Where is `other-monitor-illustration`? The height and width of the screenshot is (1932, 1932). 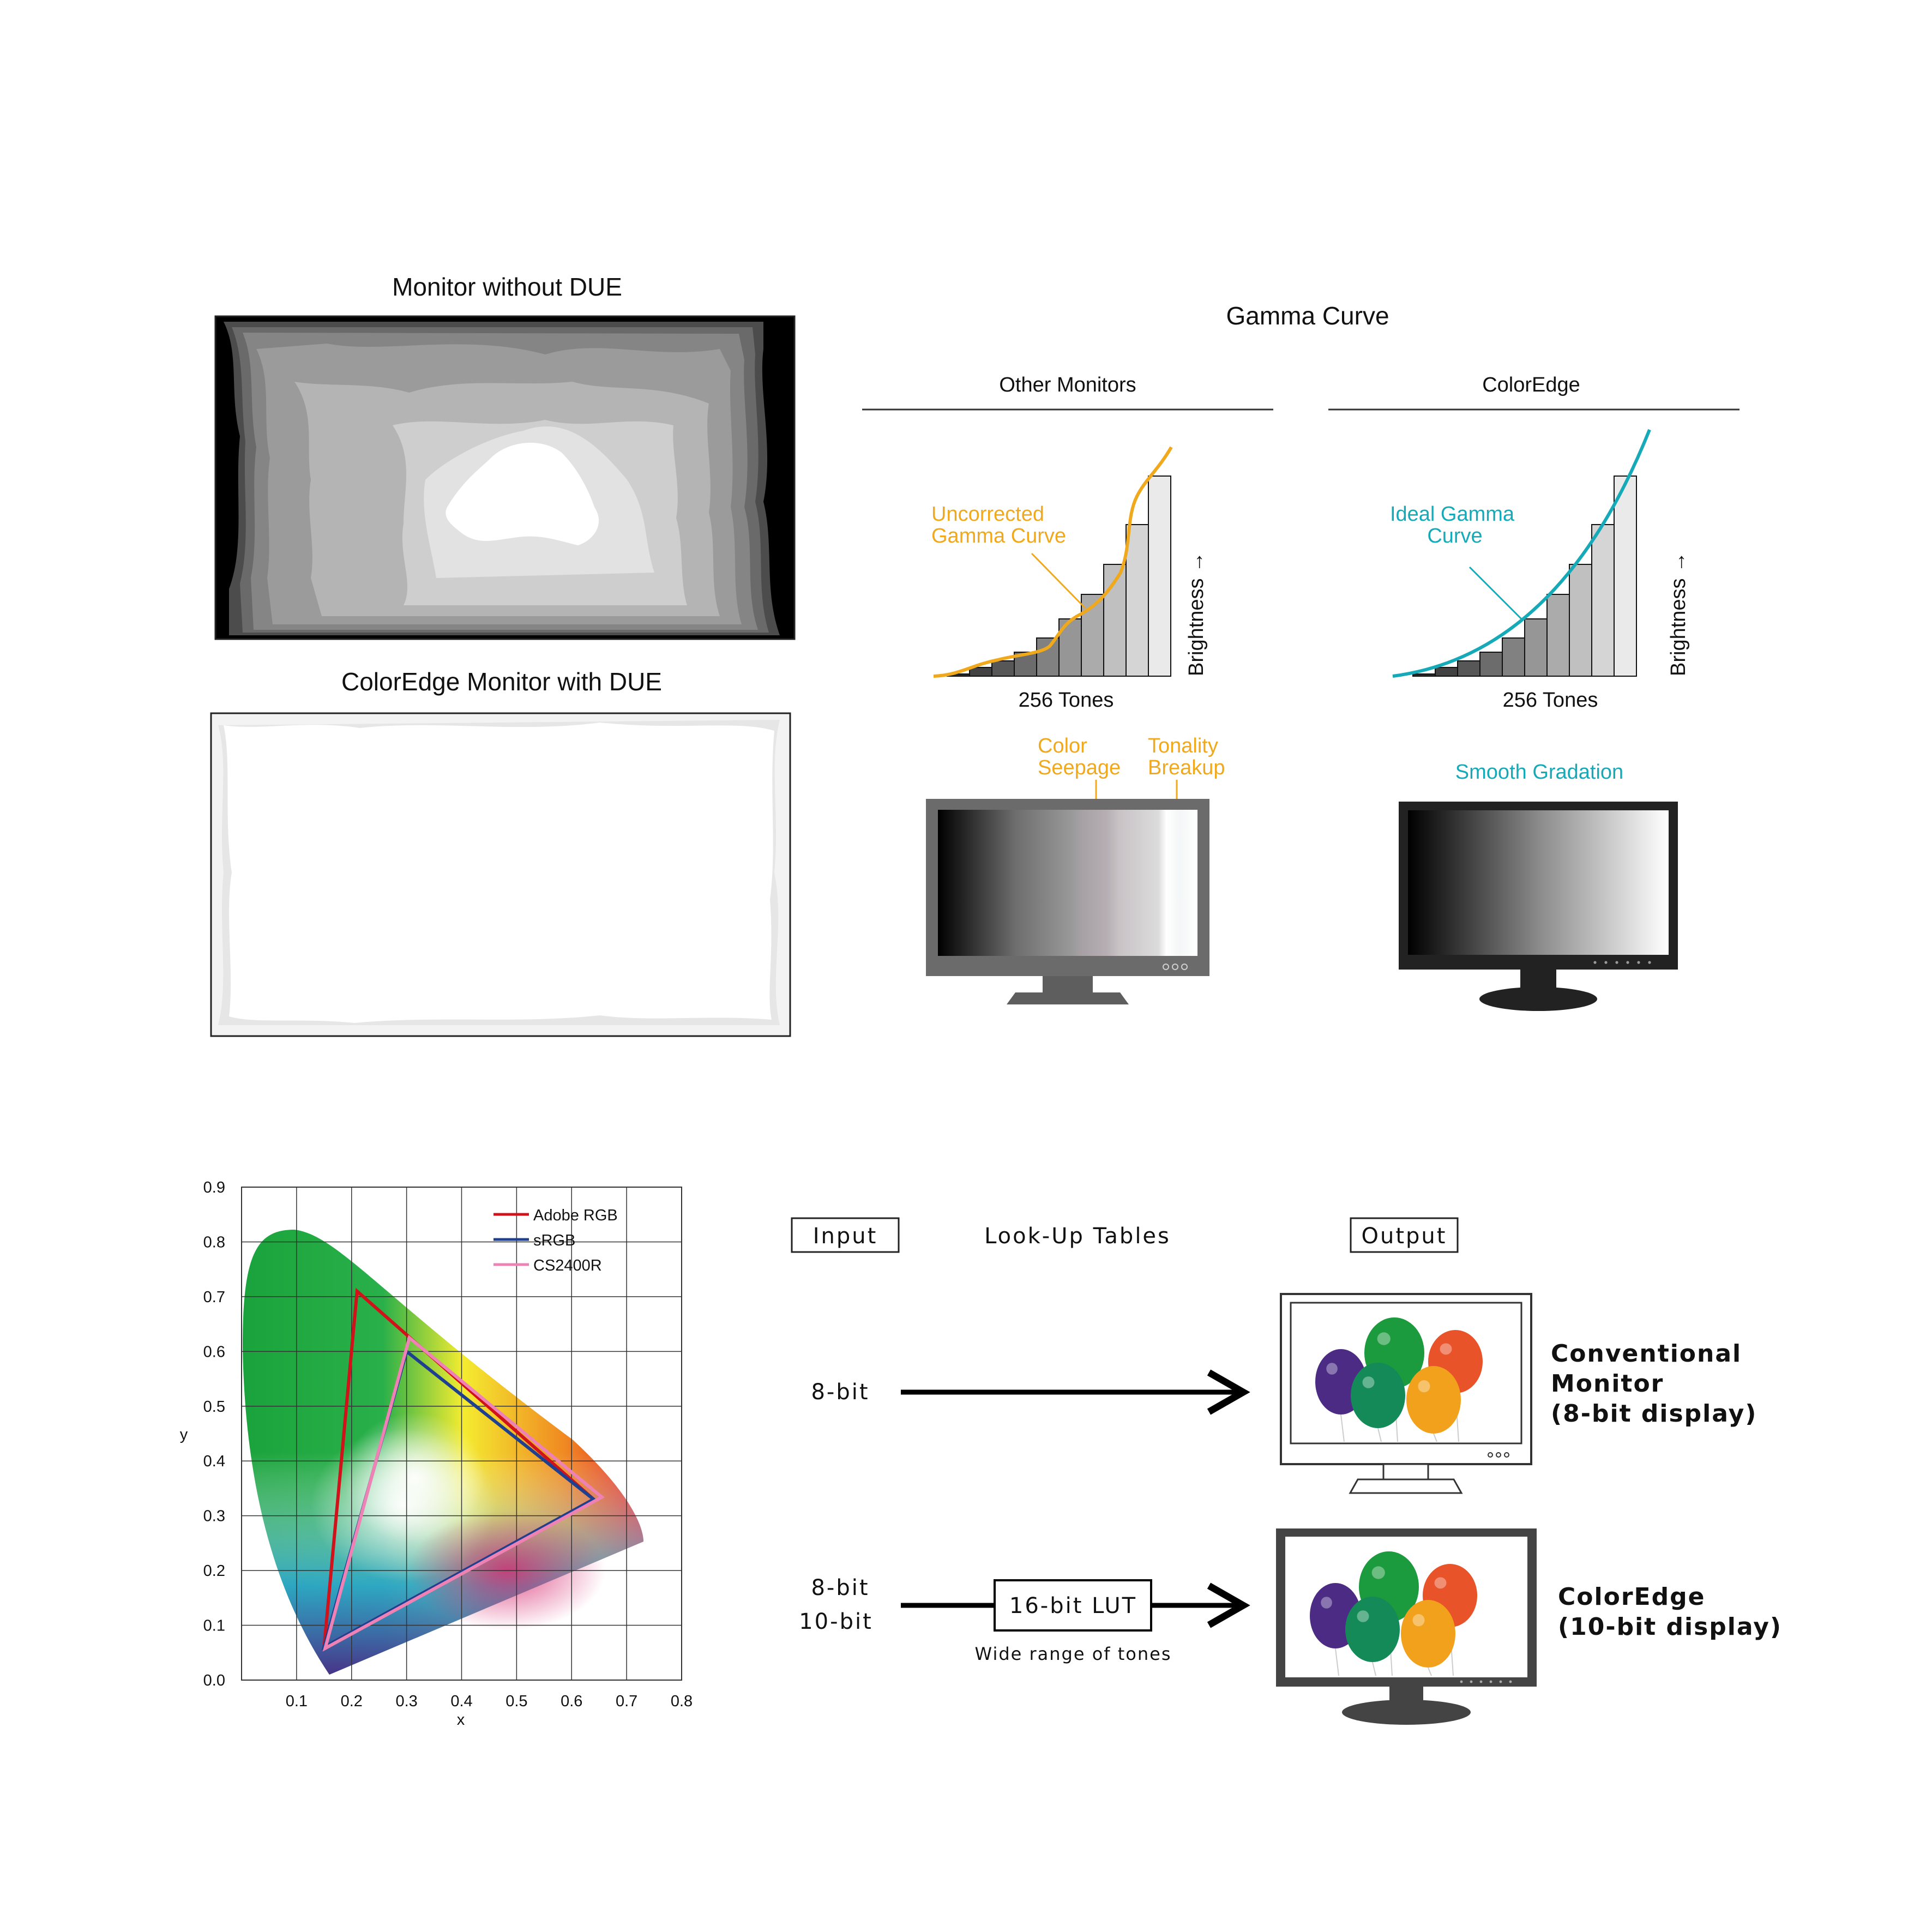 other-monitor-illustration is located at coordinates (1067, 901).